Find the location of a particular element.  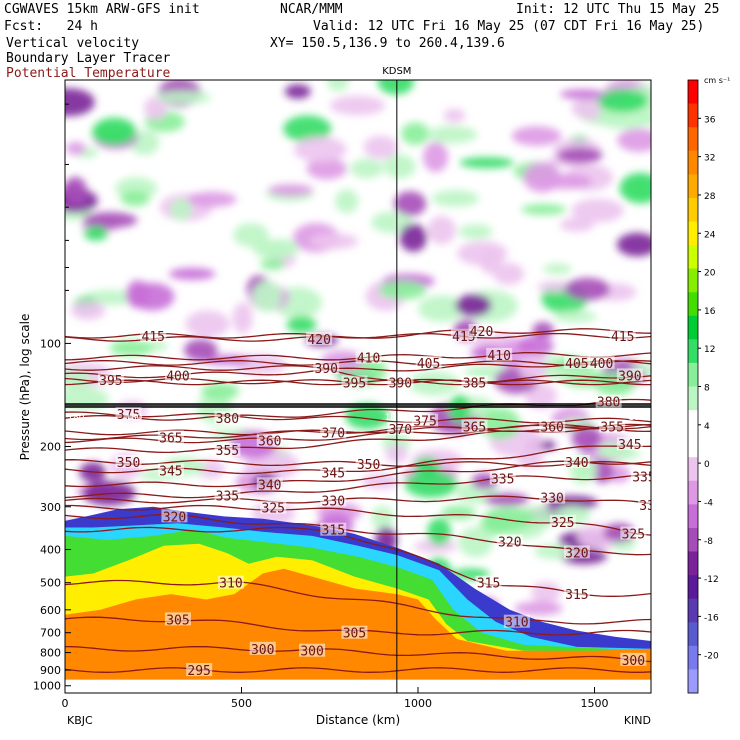

theta-label-395: 395 is located at coordinates (110, 381).